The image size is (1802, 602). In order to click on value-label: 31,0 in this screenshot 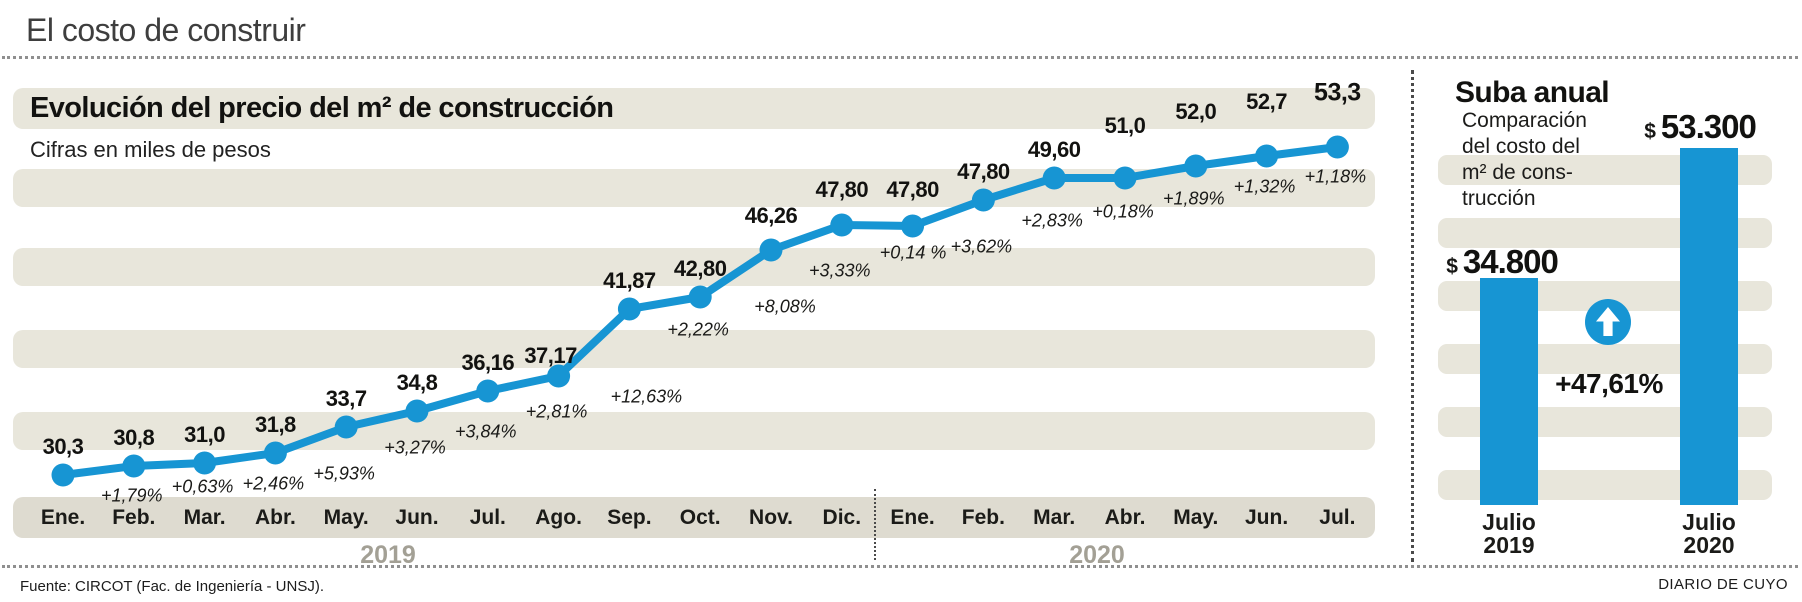, I will do `click(205, 434)`.